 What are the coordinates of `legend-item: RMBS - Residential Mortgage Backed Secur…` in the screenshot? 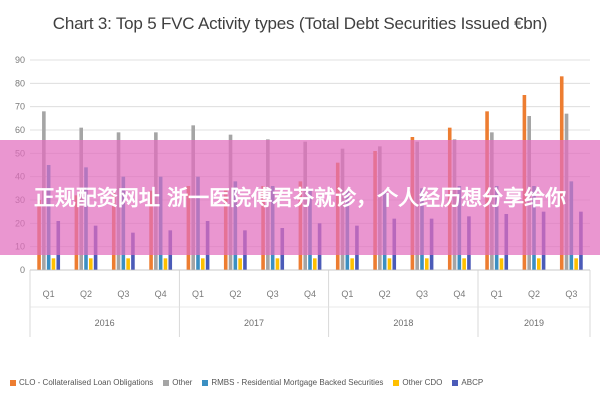 It's located at (292, 382).